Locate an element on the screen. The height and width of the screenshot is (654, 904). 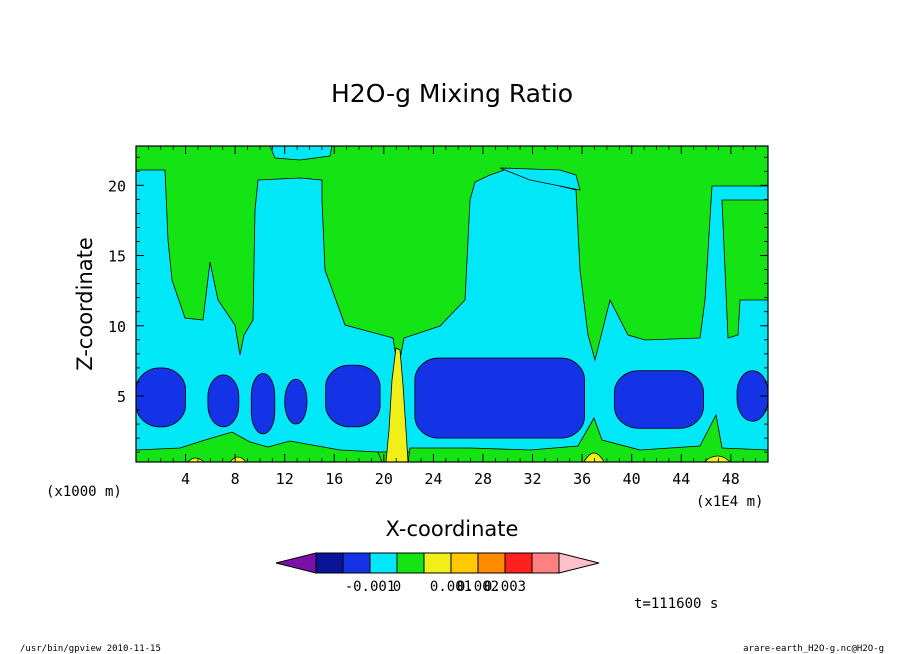
footer-right: arare-earth_H2O-g.nc@H2O-g is located at coordinates (813, 649).